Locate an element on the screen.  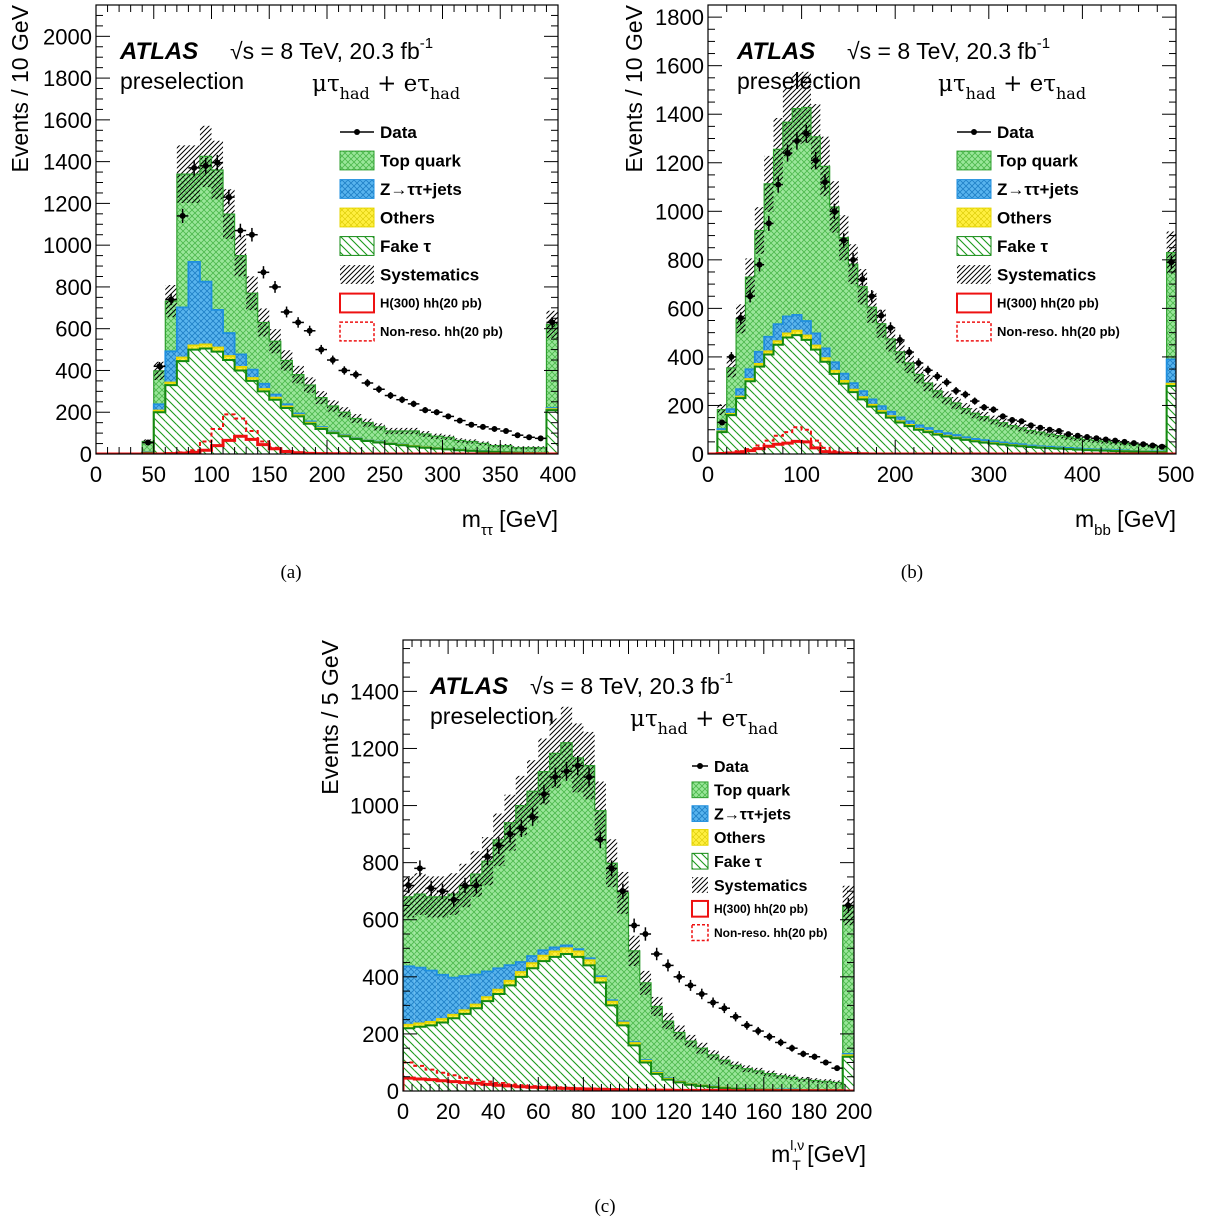
legend-label: Others is located at coordinates (407, 218).